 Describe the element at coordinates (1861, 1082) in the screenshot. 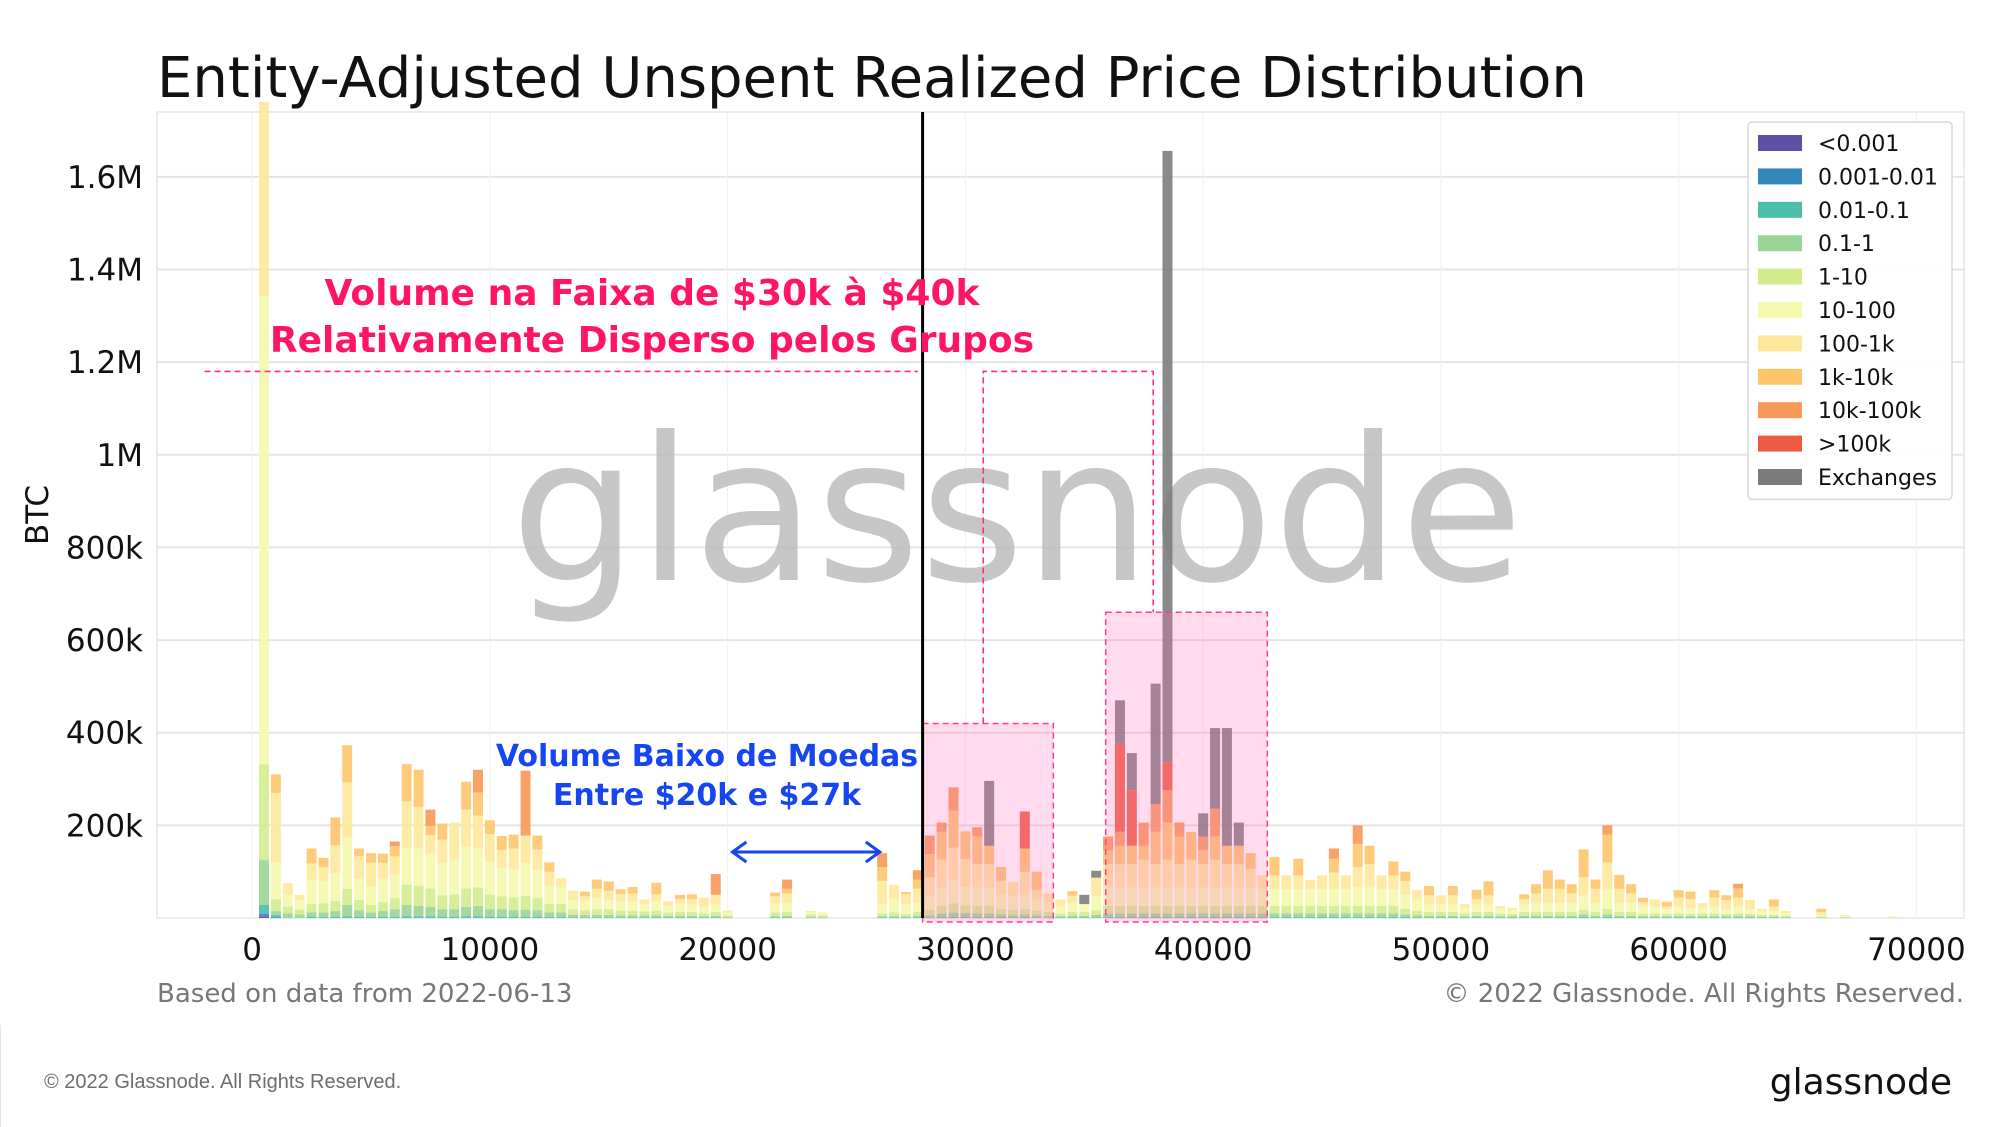

I see `brand-logo: glassnode` at that location.